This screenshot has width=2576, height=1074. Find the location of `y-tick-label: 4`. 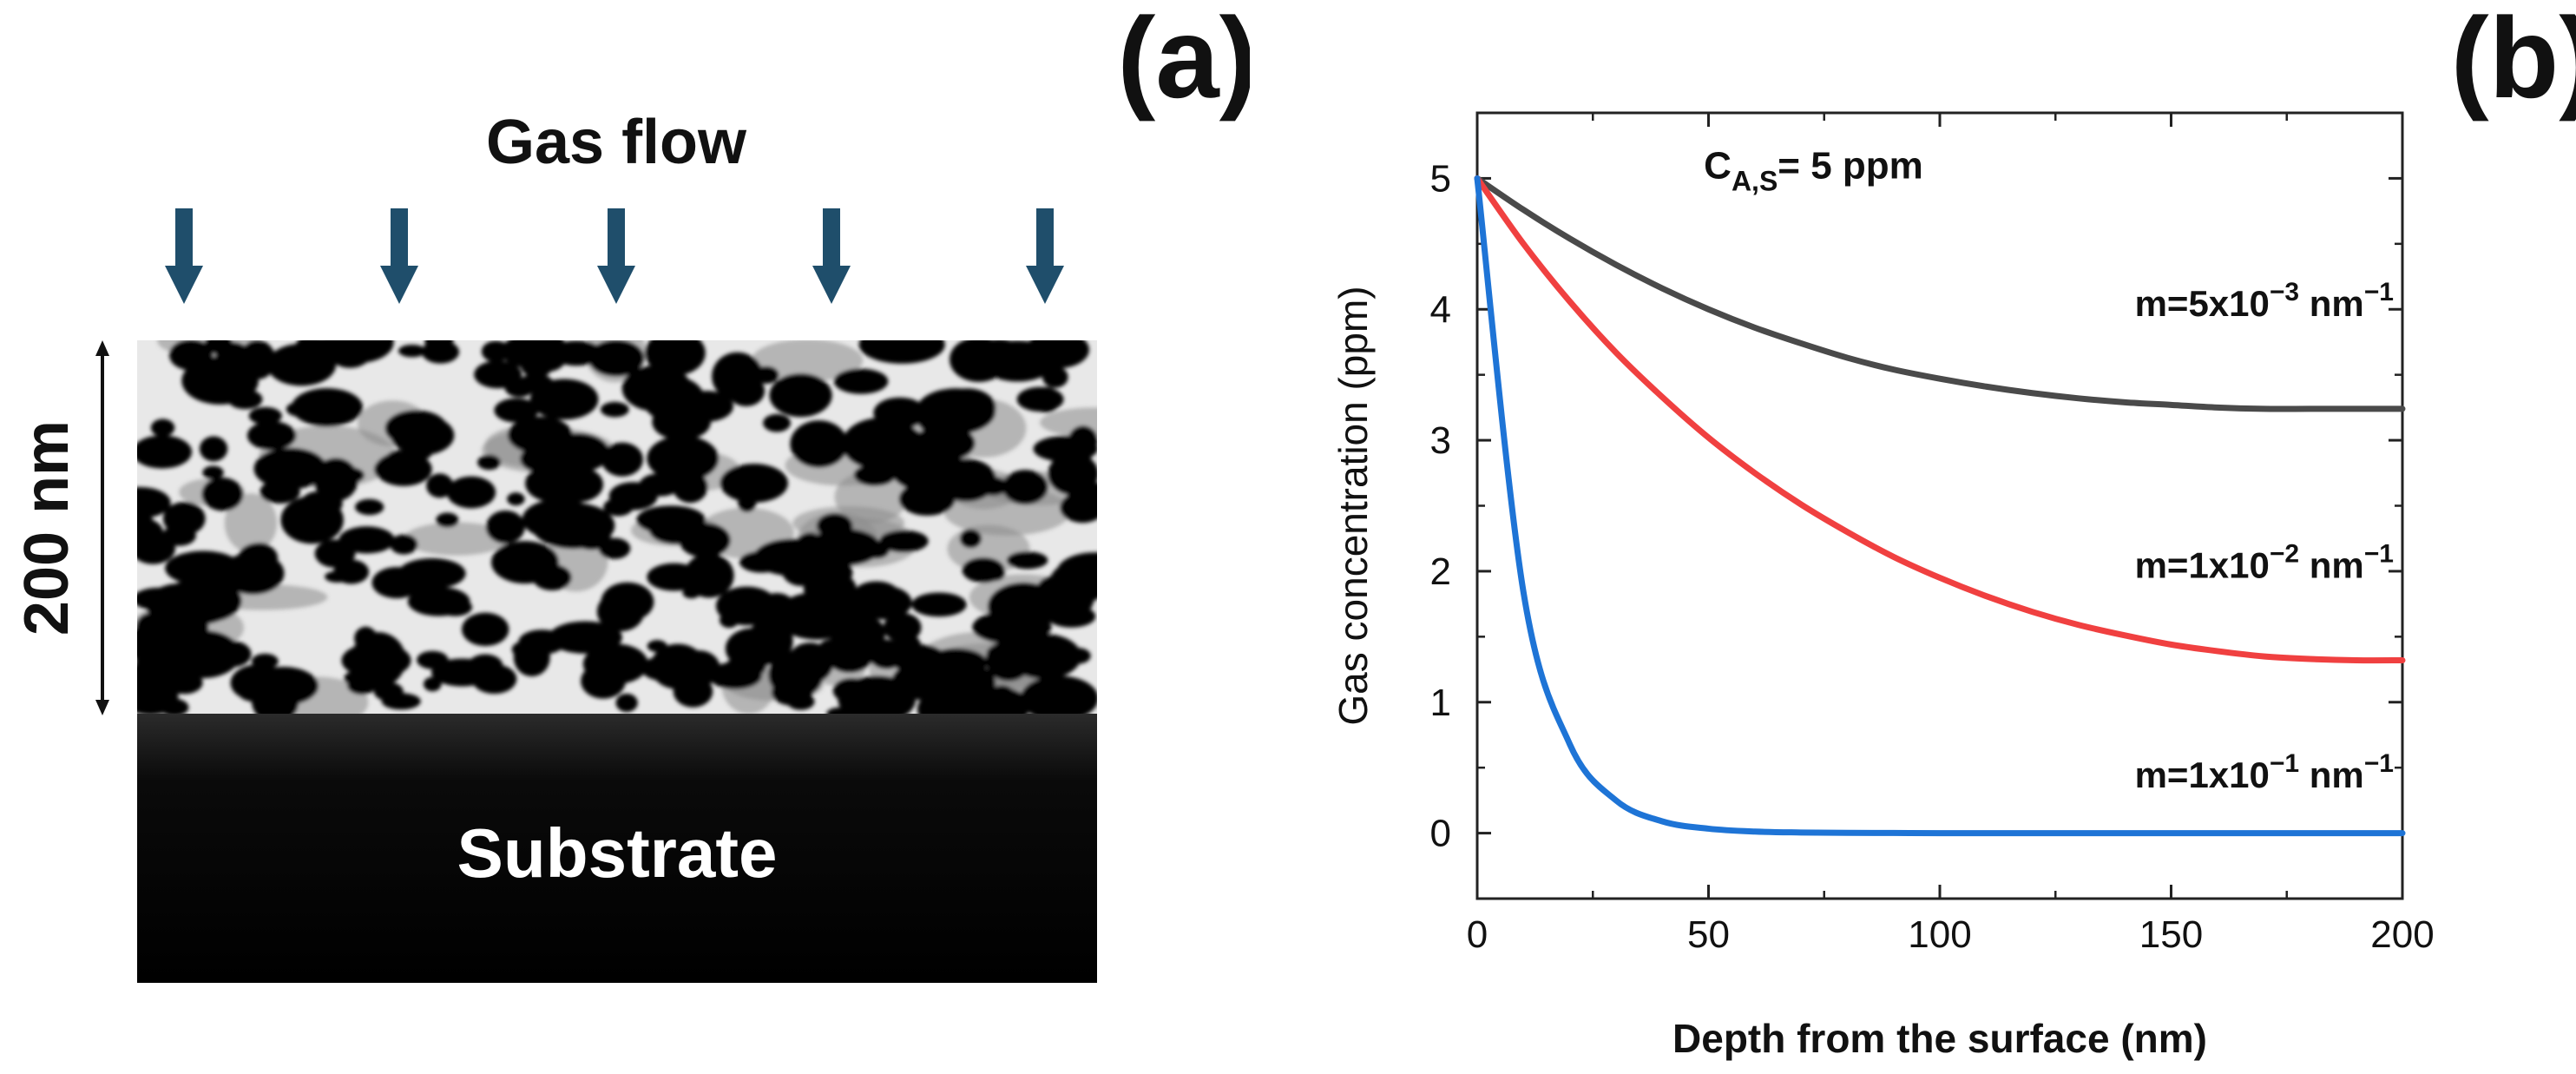

y-tick-label: 4 is located at coordinates (1440, 309).